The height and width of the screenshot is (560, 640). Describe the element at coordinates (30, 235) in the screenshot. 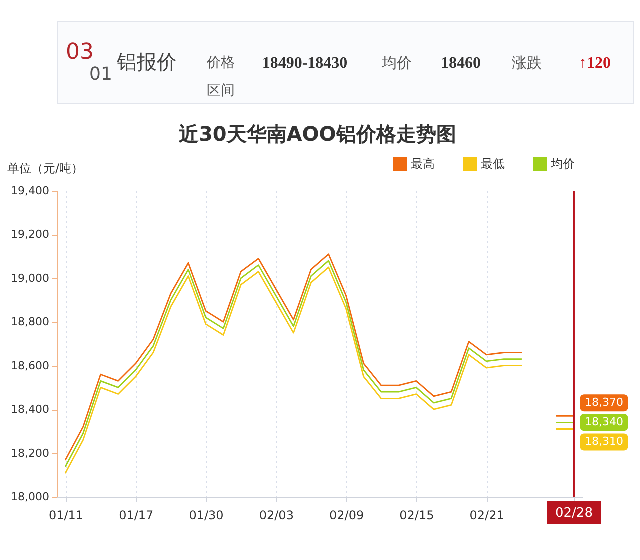

I see `y-tick-label: 19,200` at that location.